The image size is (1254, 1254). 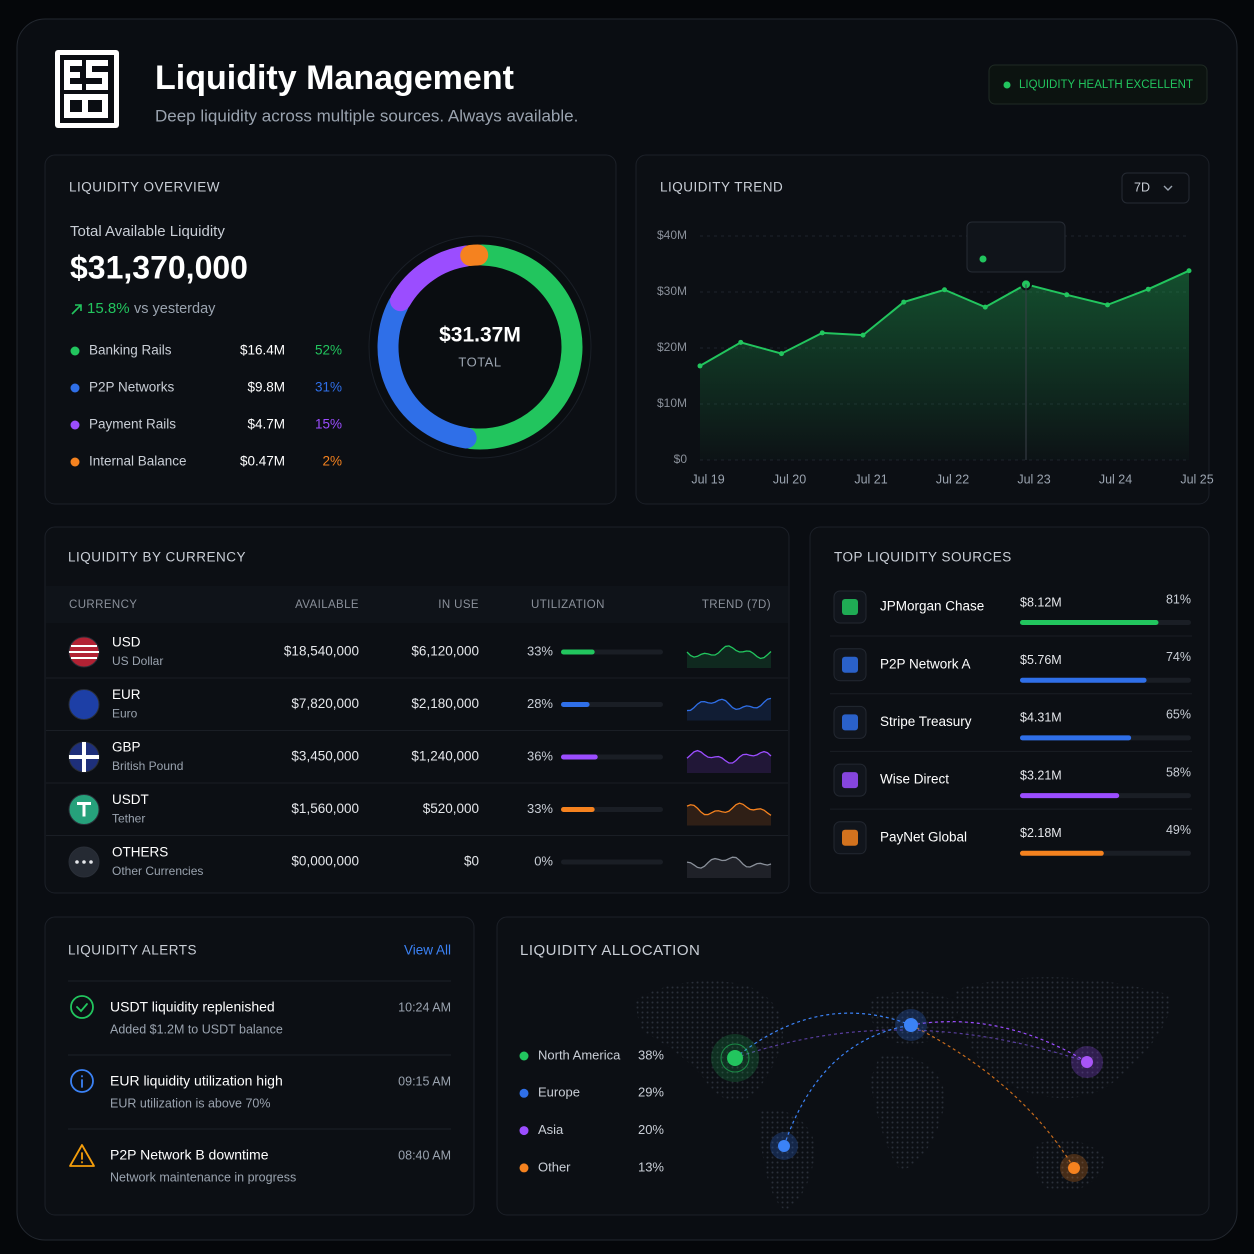 What do you see at coordinates (672, 235) in the screenshot?
I see `y-tick-label: $40M` at bounding box center [672, 235].